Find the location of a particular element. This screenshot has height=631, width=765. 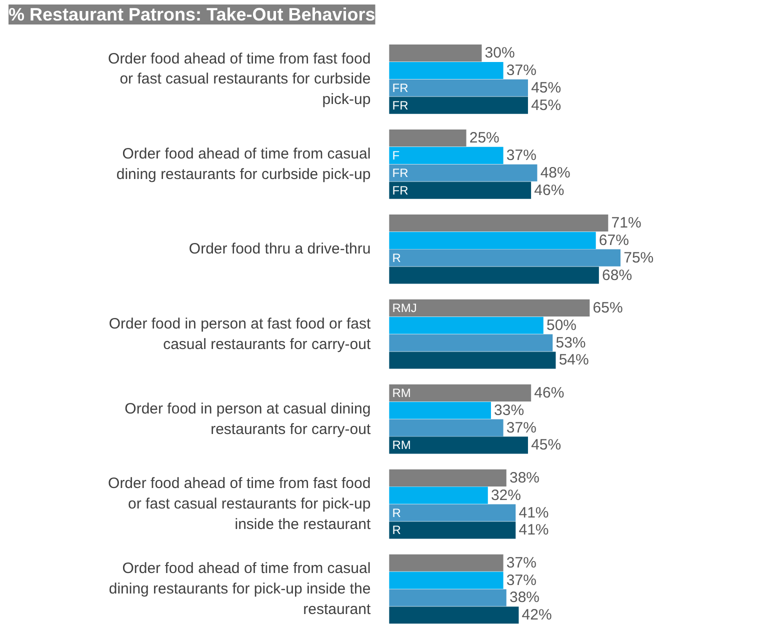

y-tick-label: Order food thru a drive-thru is located at coordinates (279, 249).